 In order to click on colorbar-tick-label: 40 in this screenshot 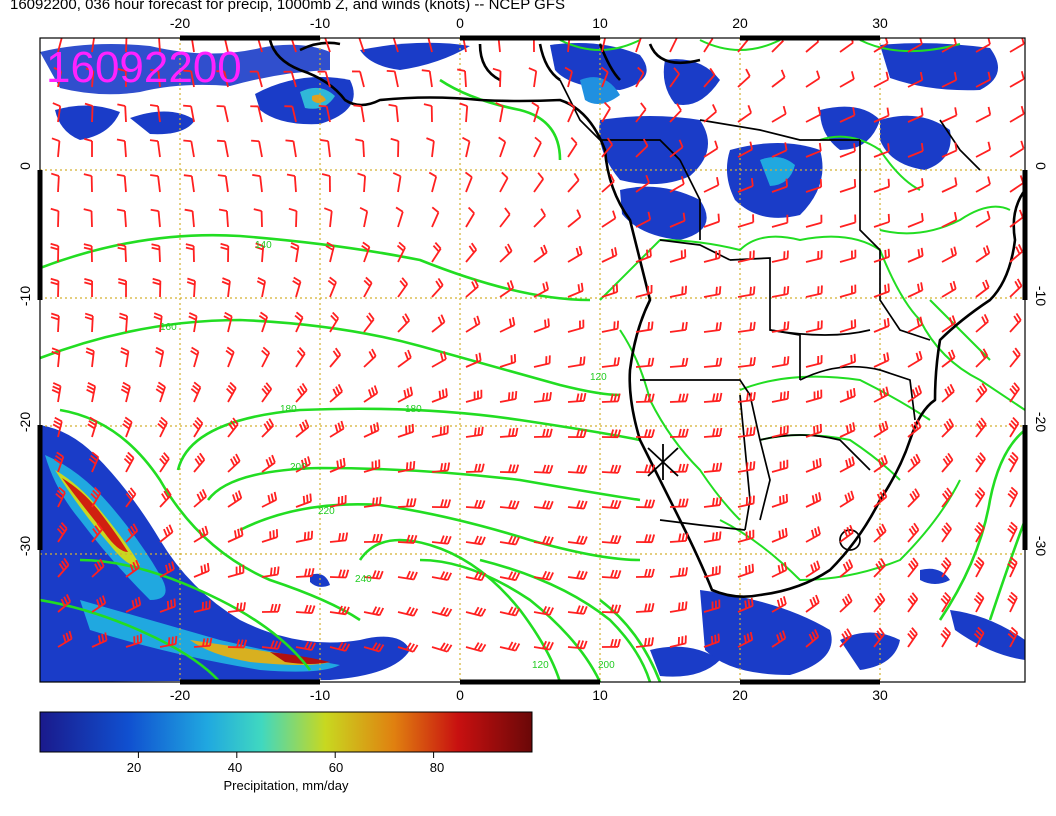, I will do `click(235, 767)`.